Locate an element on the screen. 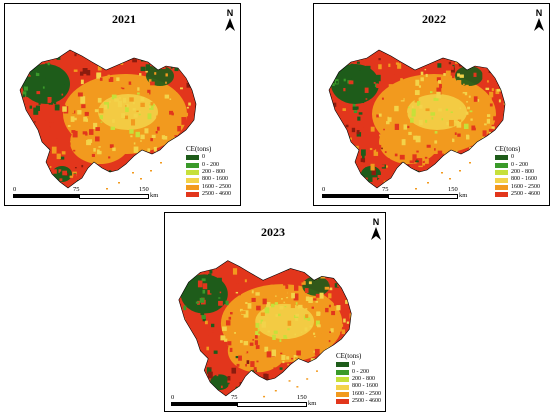 This screenshot has width=550, height=414. scale-bar-white is located at coordinates (423, 196).